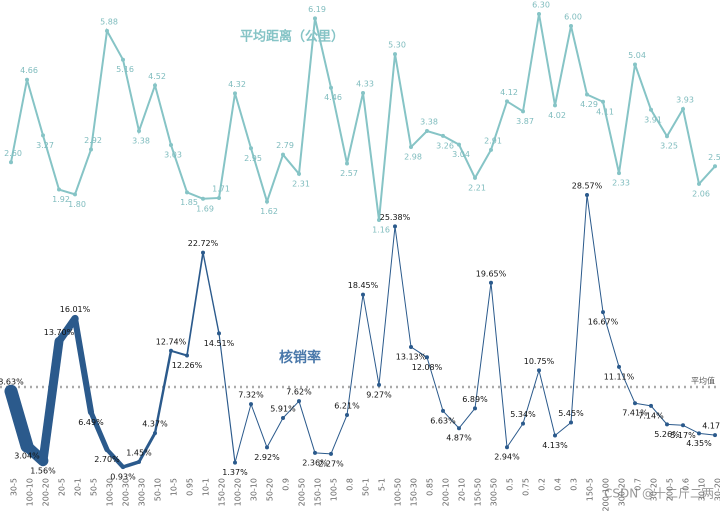 Image resolution: width=720 pixels, height=514 pixels. What do you see at coordinates (59, 332) in the screenshot?
I see `value-label: 13.70%` at bounding box center [59, 332].